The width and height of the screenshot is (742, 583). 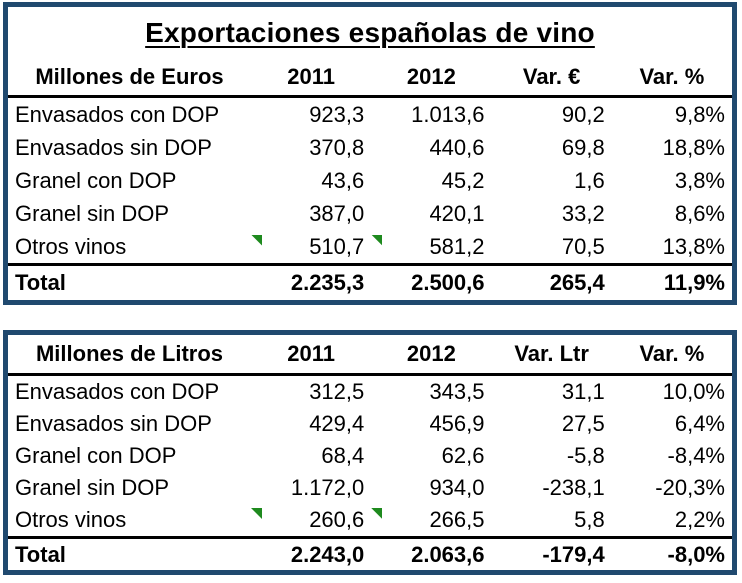 What do you see at coordinates (343, 180) in the screenshot?
I see `value-2011: 43,6` at bounding box center [343, 180].